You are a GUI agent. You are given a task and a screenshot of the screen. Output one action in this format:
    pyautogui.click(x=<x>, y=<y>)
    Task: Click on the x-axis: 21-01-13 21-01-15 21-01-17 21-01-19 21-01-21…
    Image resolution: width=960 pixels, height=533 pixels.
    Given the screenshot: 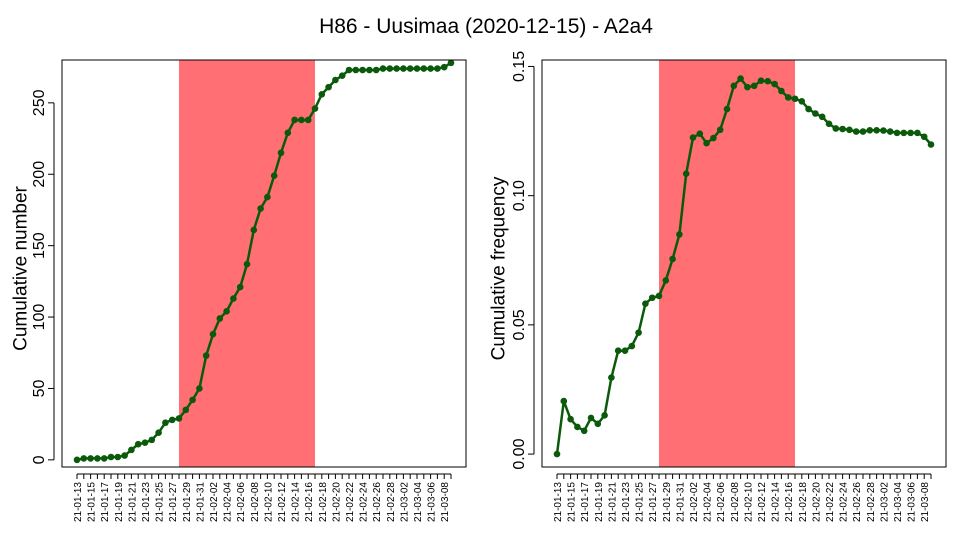 What is the action you would take?
    pyautogui.click(x=262, y=497)
    